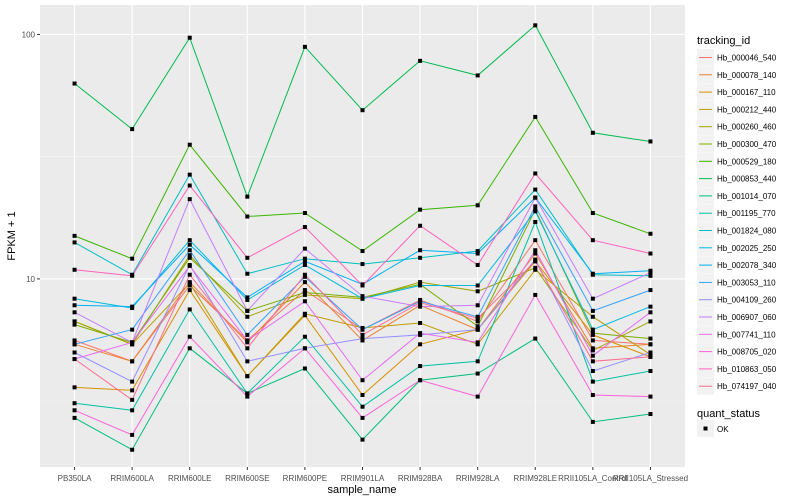 Image resolution: width=800 pixels, height=500 pixels. Describe the element at coordinates (12, 235) in the screenshot. I see `y-axis-title: FPKM + 1` at that location.